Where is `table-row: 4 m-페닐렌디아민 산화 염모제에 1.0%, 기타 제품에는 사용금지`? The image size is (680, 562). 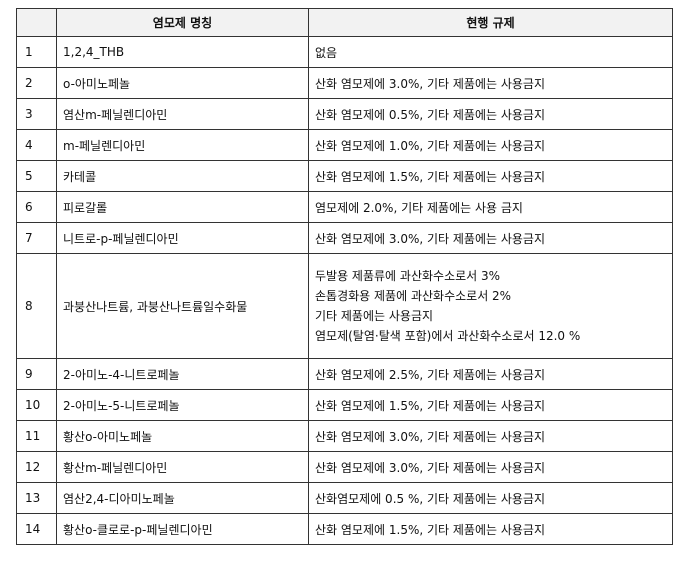
table-row: 4 m-페닐렌디아민 산화 염모제에 1.0%, 기타 제품에는 사용금지 is located at coordinates (344, 145).